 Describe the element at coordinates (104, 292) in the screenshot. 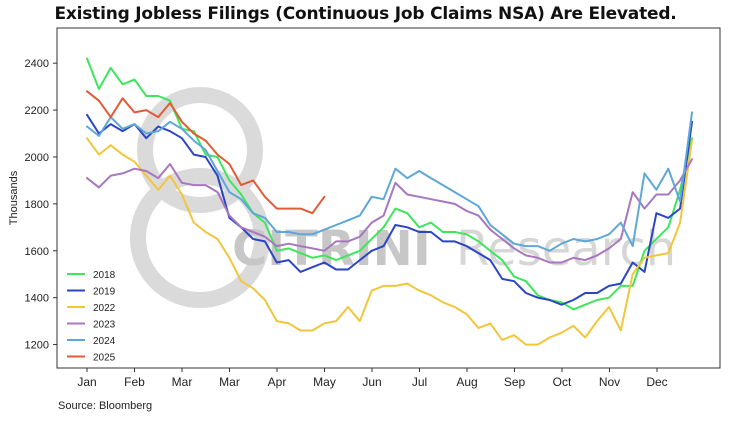

I see `legend-label-2019: 2019` at that location.